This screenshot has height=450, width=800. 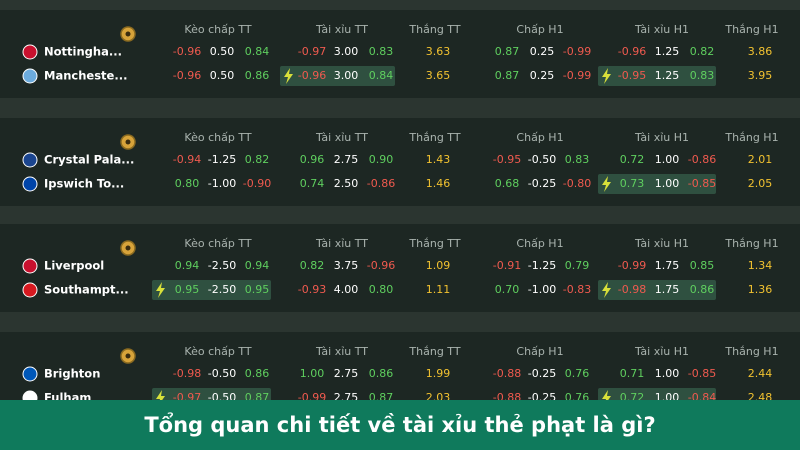 I want to click on odds-value: 1.09, so click(x=438, y=265).